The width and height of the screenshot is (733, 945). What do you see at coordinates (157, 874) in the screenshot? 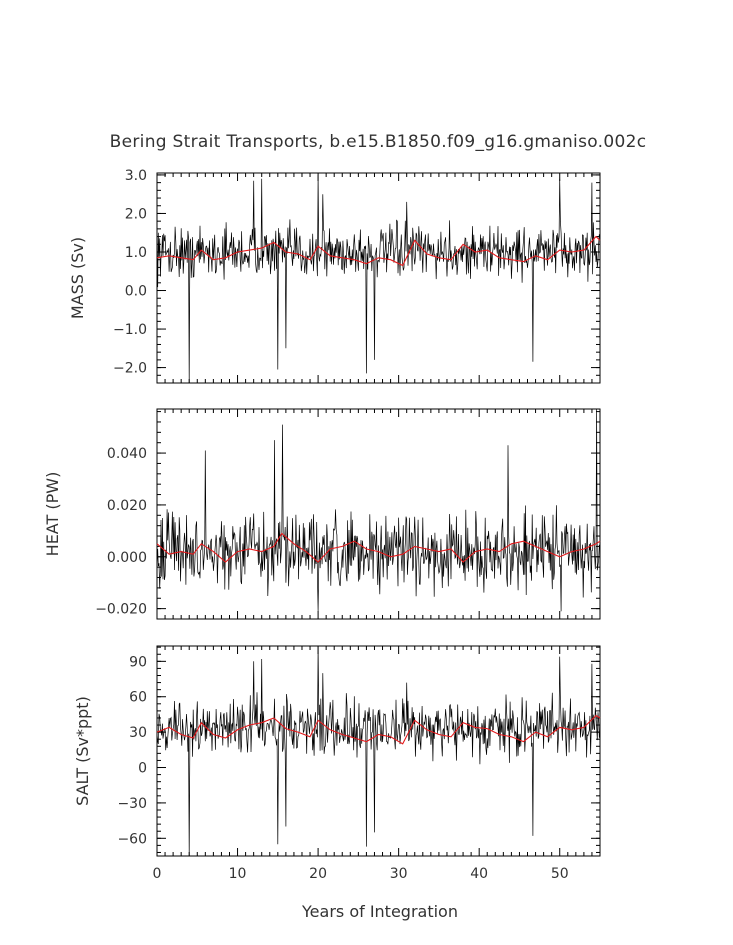
I see `x-tick-label: 0` at bounding box center [157, 874].